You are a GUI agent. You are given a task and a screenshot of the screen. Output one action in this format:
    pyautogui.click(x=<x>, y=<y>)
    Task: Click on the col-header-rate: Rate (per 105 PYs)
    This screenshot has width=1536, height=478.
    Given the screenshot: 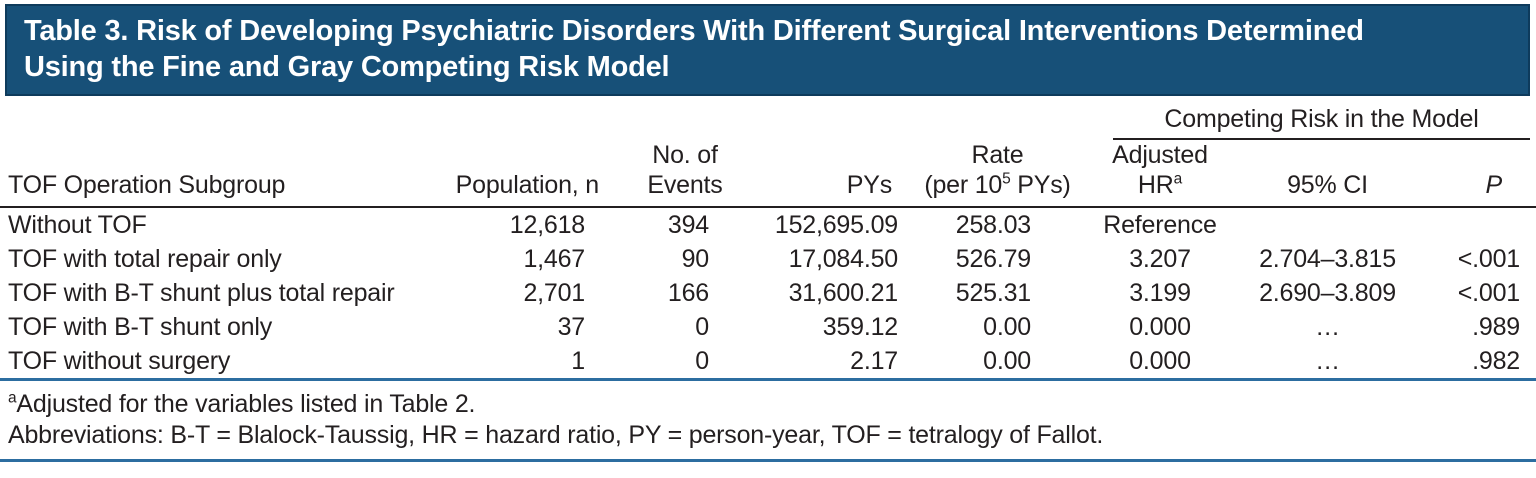 What is the action you would take?
    pyautogui.click(x=997, y=174)
    